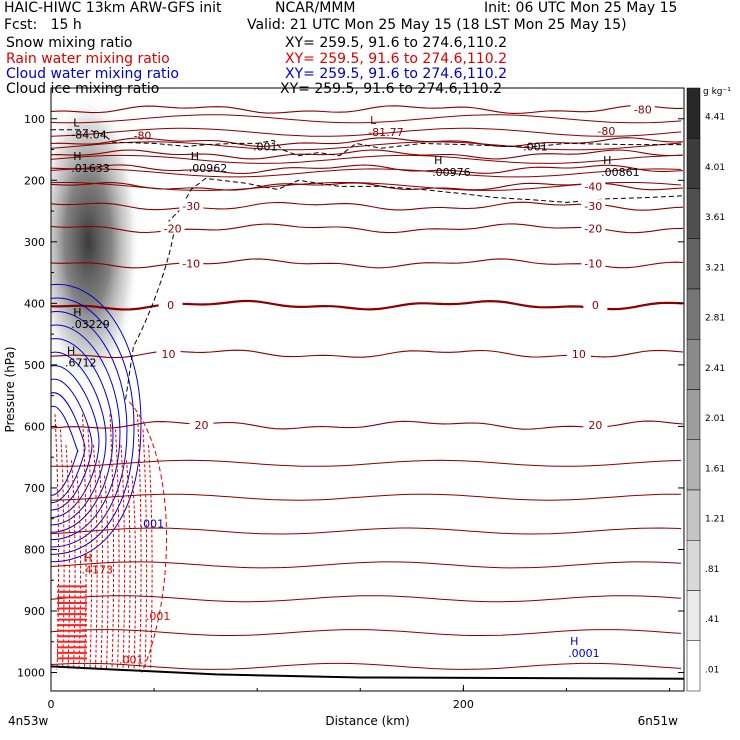 Image resolution: width=740 pixels, height=740 pixels. I want to click on y-tick-label: 600, so click(34, 426).